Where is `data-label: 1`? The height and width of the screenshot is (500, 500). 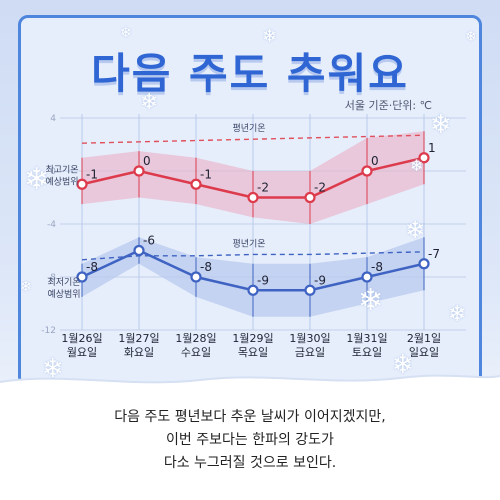 data-label: 1 is located at coordinates (432, 148).